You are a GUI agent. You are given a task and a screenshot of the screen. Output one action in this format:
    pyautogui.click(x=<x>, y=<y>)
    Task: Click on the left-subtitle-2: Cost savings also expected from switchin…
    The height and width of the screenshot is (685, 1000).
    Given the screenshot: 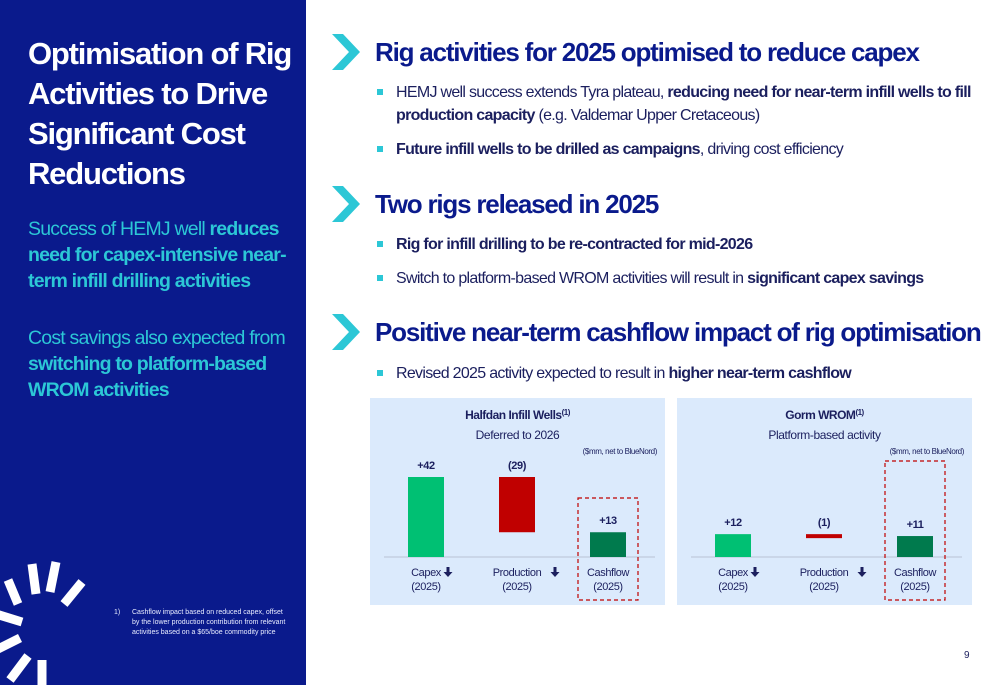 What is the action you would take?
    pyautogui.click(x=167, y=364)
    